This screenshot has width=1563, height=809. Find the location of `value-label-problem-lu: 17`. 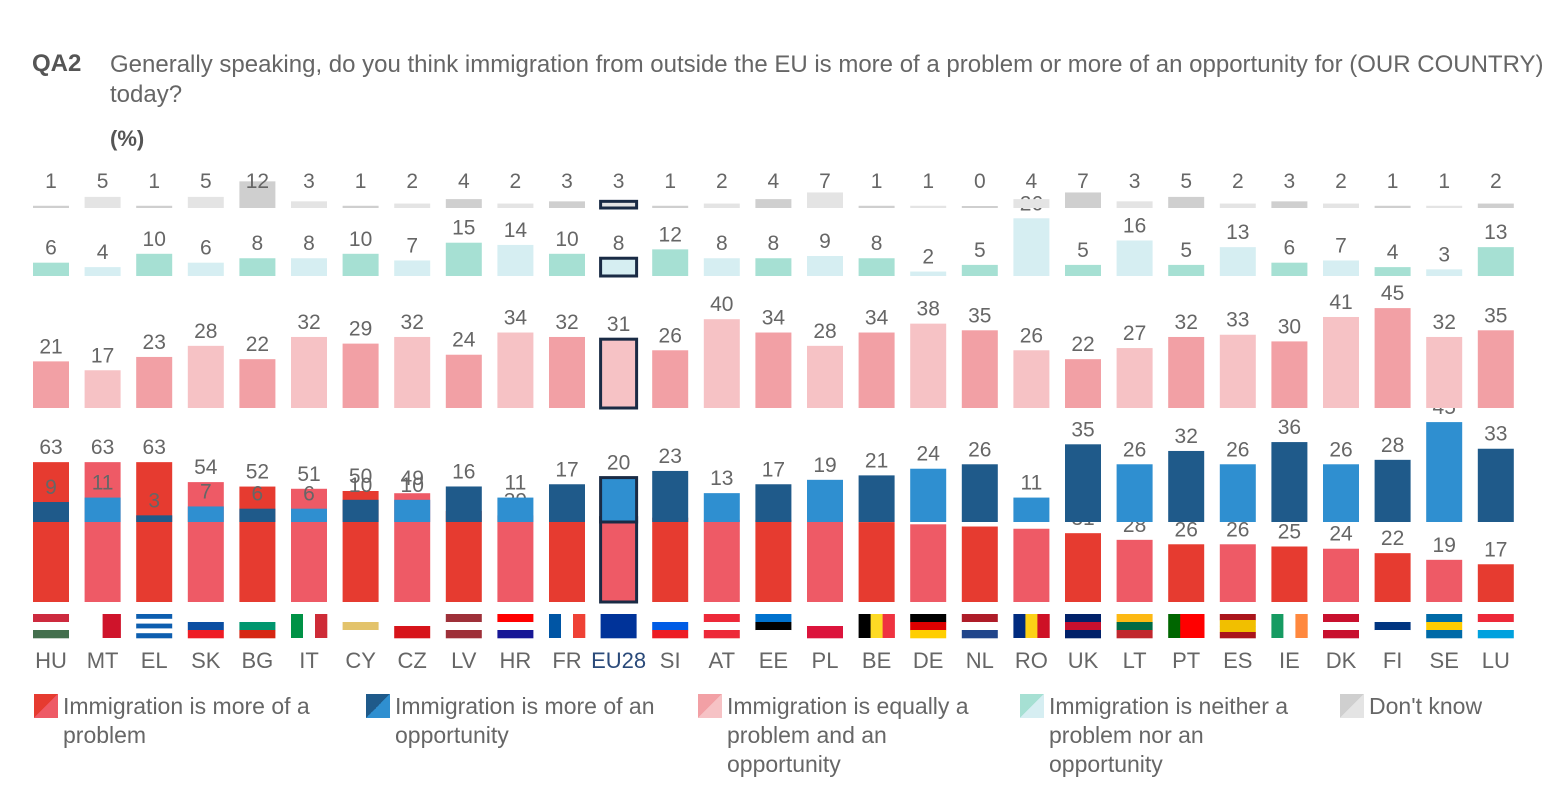

value-label-problem-lu: 17 is located at coordinates (1495, 549).